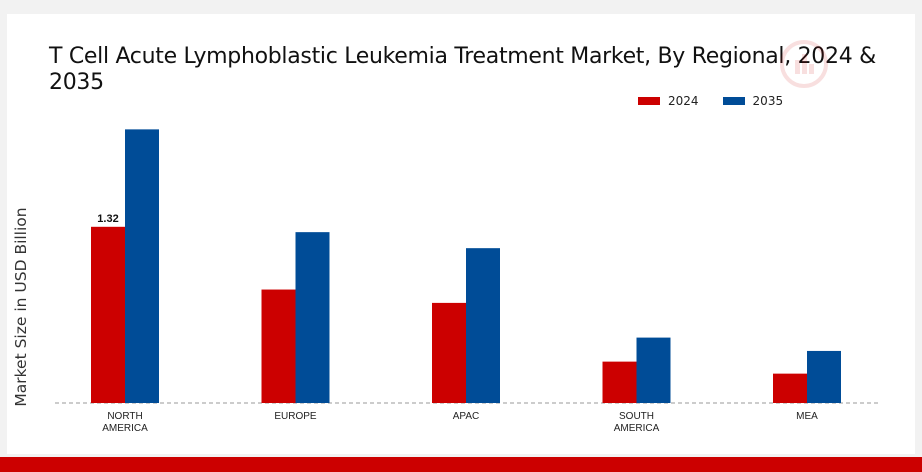  I want to click on legend-swatch-2035, so click(733, 101).